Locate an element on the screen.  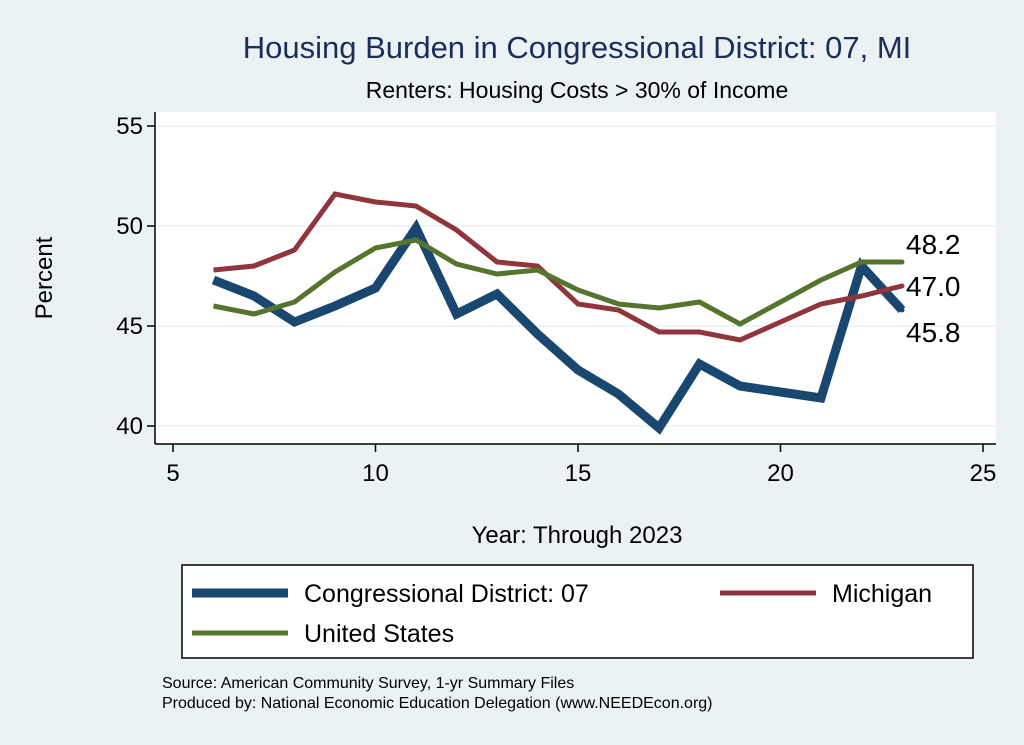
legend-label-michigan: Michigan is located at coordinates (882, 594).